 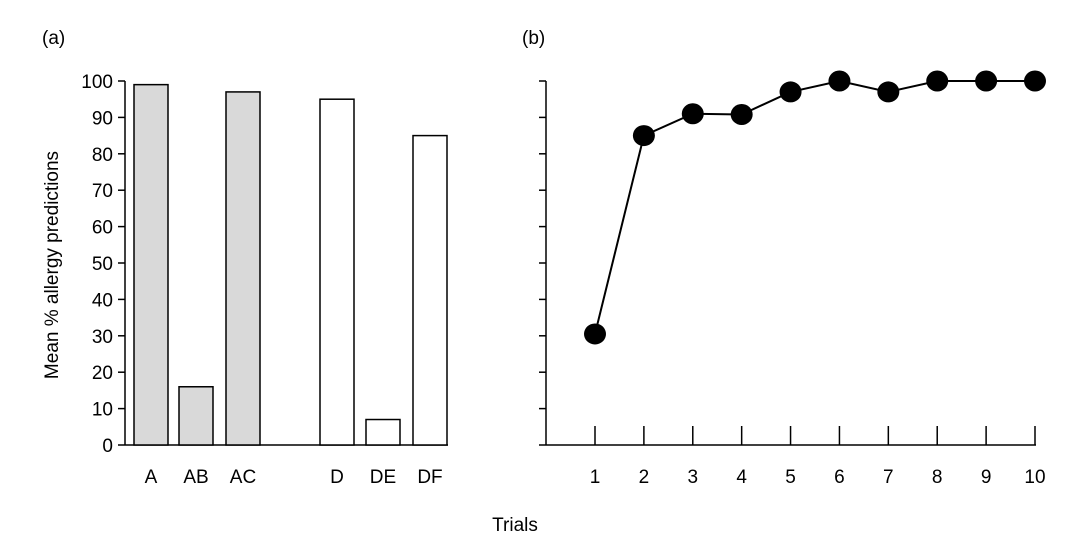 I want to click on bar-de, so click(x=383, y=432).